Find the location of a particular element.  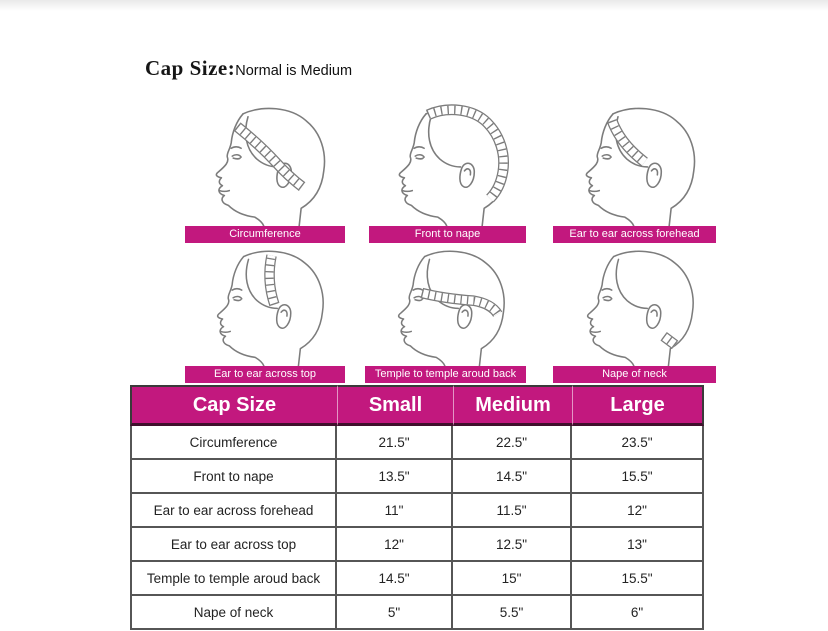

size-value-cell: 5.5" is located at coordinates (512, 613).